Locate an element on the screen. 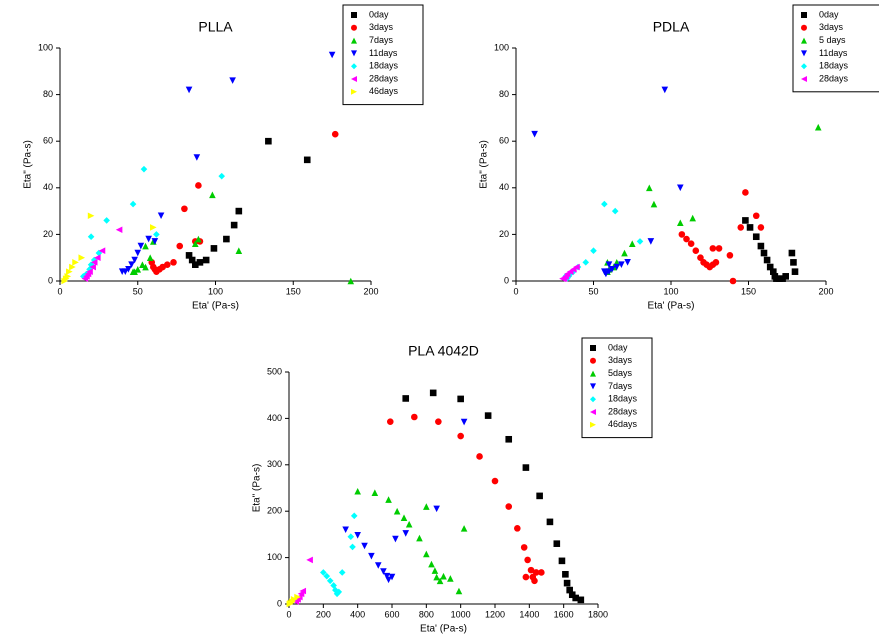 The height and width of the screenshot is (640, 879). y-tick-label: 60 is located at coordinates (504, 141).